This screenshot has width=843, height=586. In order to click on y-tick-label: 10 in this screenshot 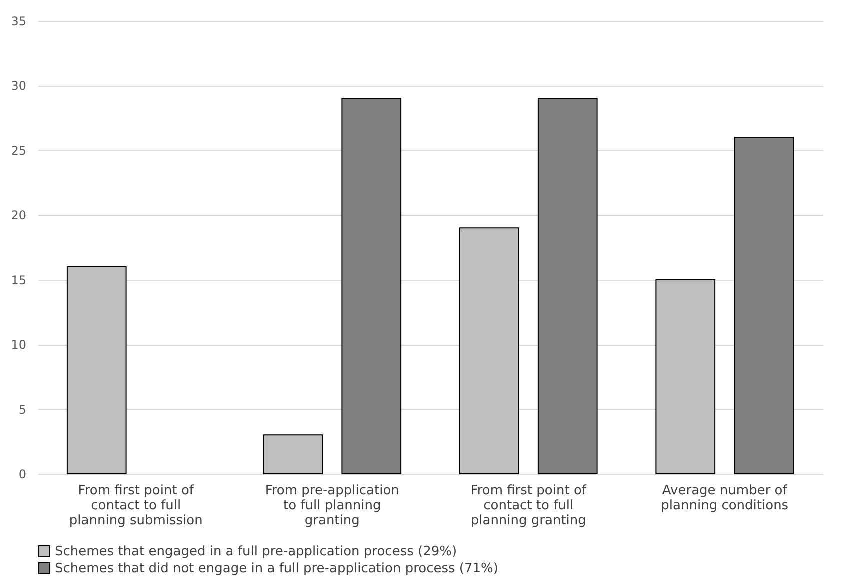, I will do `click(18, 345)`.